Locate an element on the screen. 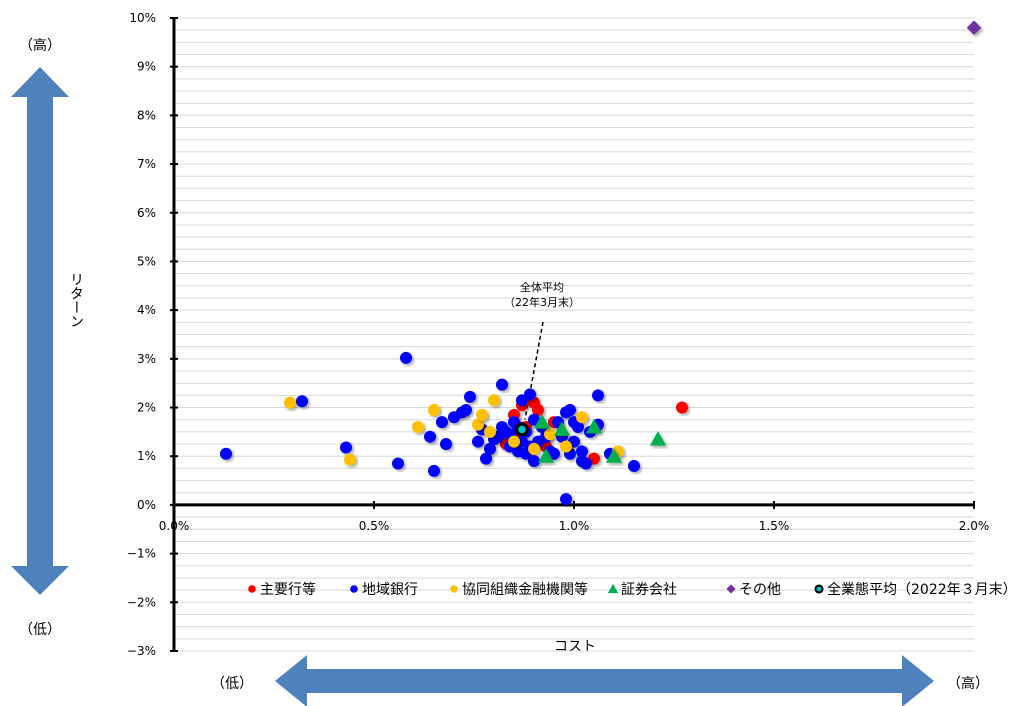  y-tick-label: 10% is located at coordinates (142, 18).